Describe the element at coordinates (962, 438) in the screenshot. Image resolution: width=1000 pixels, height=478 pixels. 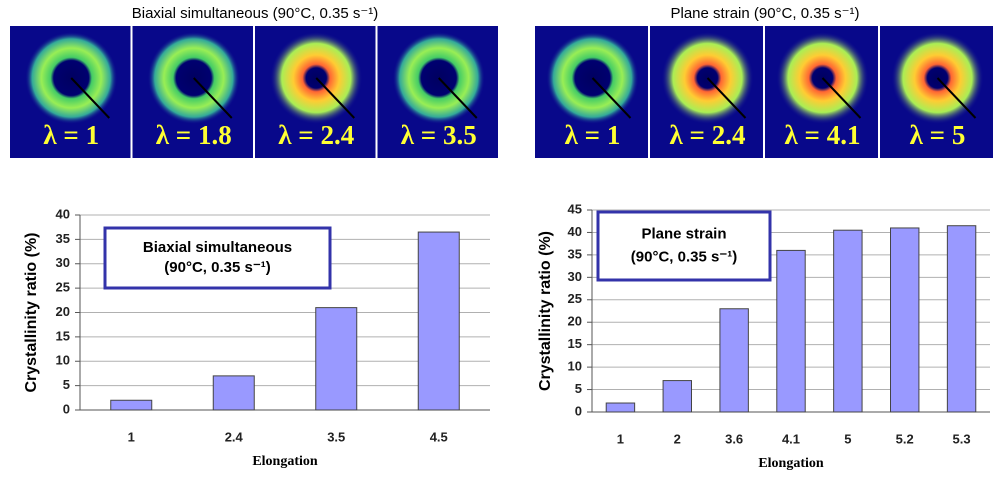
I see `x-tick-label: 5.3` at that location.